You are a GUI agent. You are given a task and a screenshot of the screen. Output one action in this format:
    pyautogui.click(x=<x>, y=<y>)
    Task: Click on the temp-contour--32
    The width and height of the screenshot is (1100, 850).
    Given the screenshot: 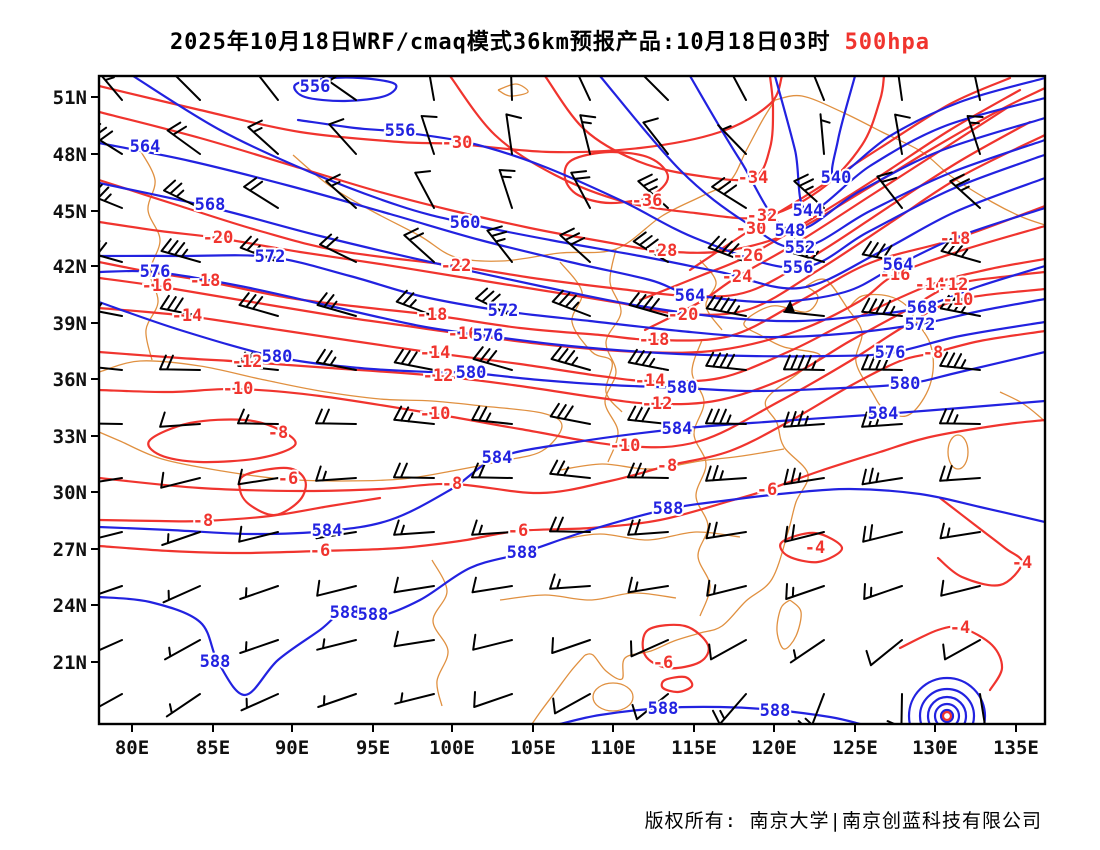 What is the action you would take?
    pyautogui.click(x=667, y=148)
    